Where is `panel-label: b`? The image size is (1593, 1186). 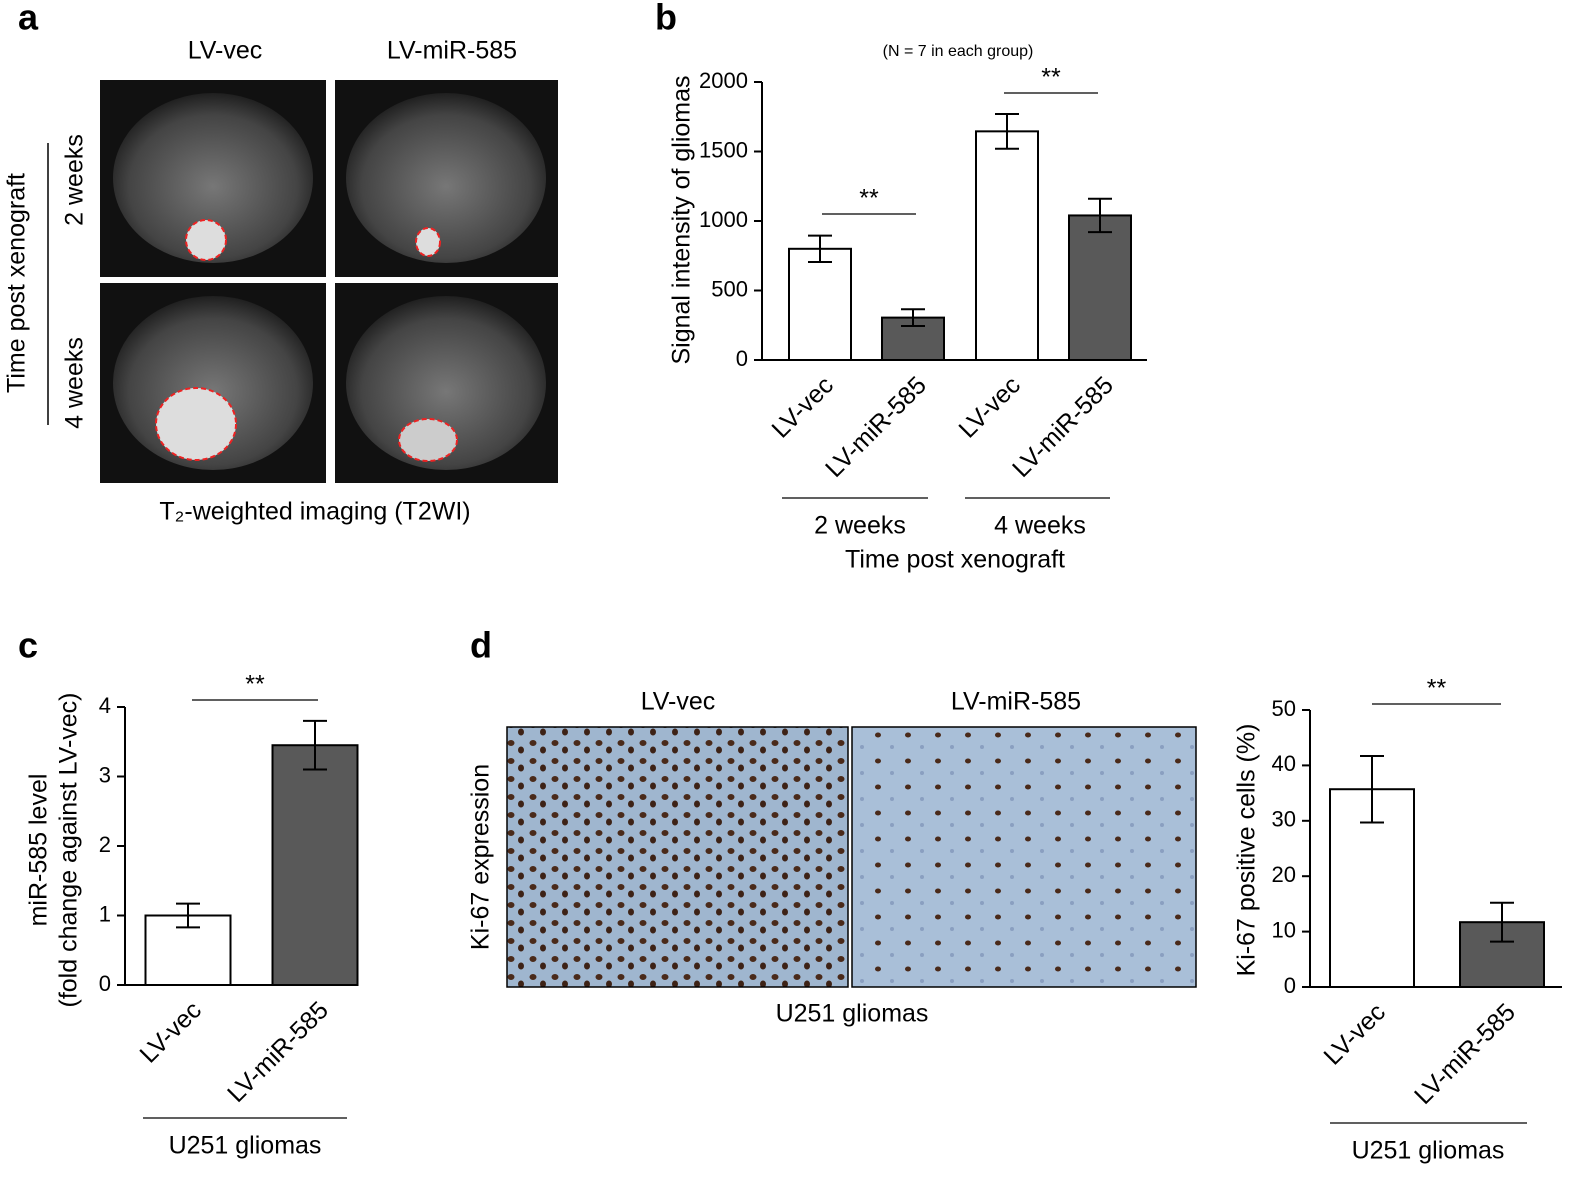
panel-label: b is located at coordinates (666, 19).